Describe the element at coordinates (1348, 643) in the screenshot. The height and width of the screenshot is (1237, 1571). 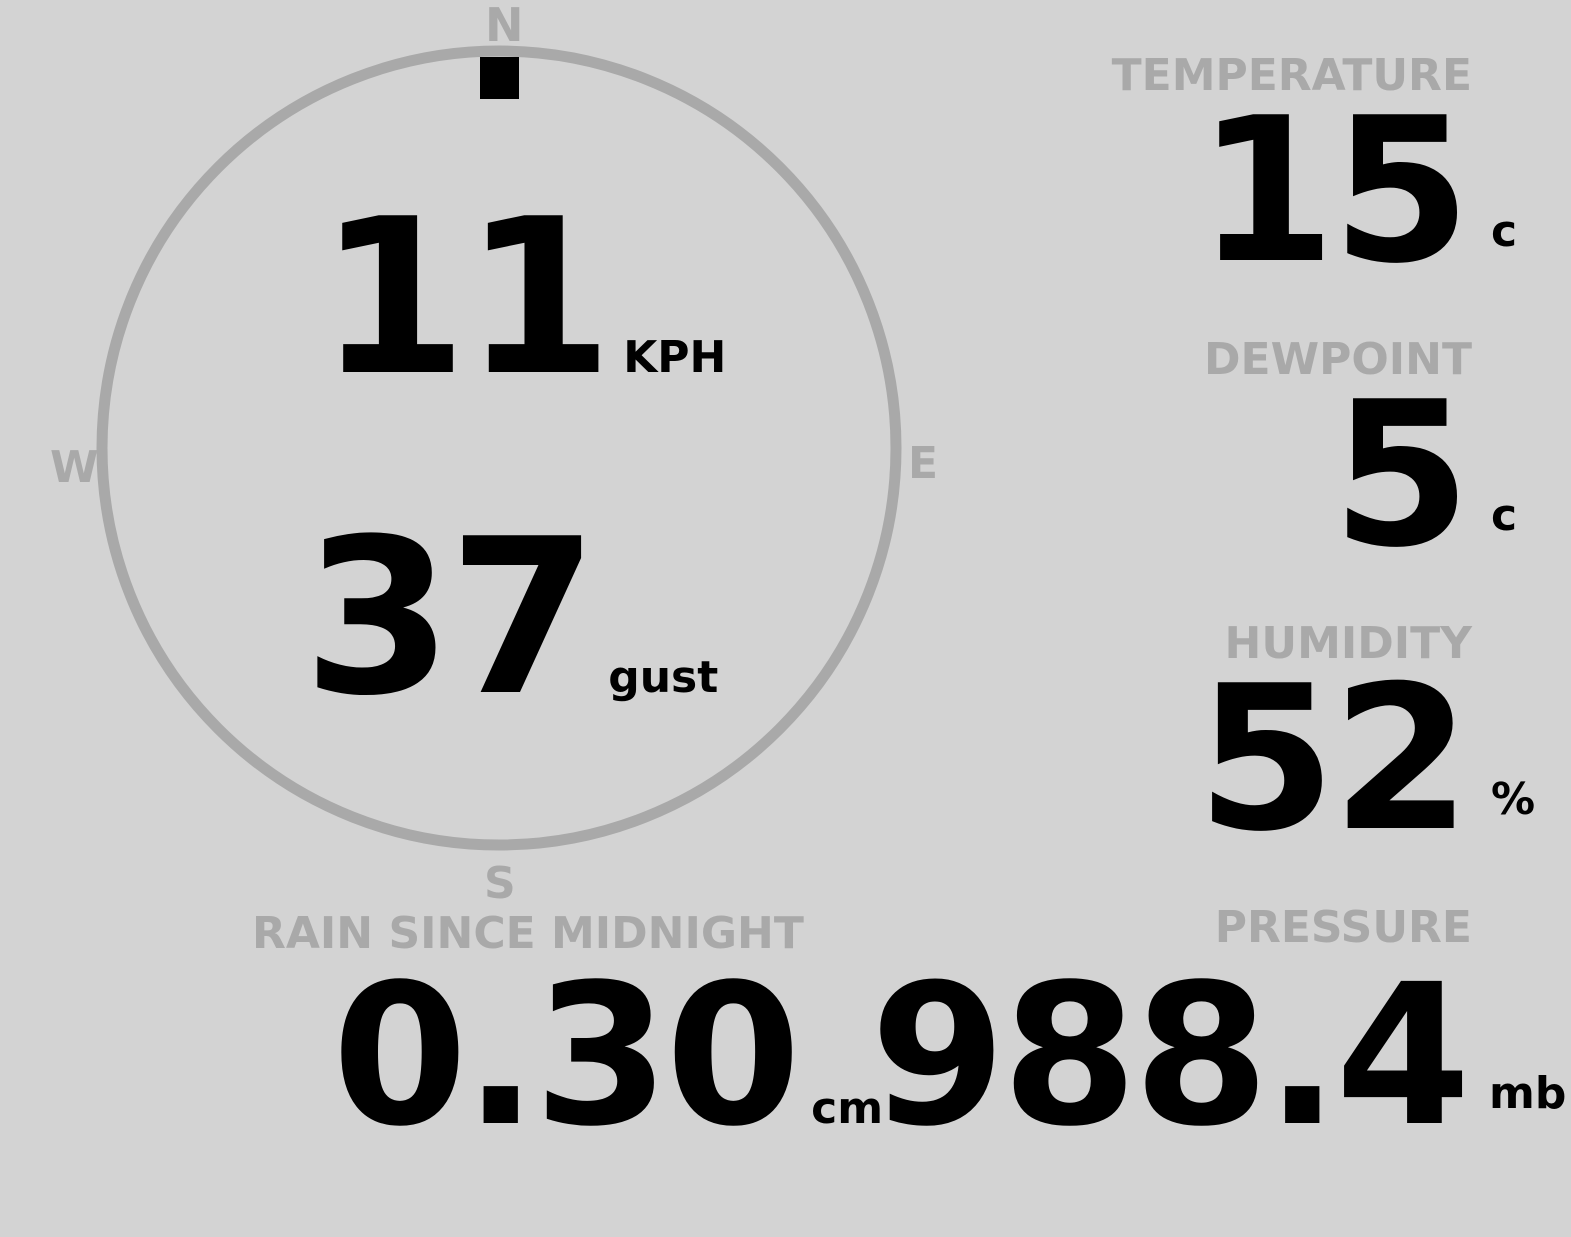
I see `humidity-label: HUMIDITY` at that location.